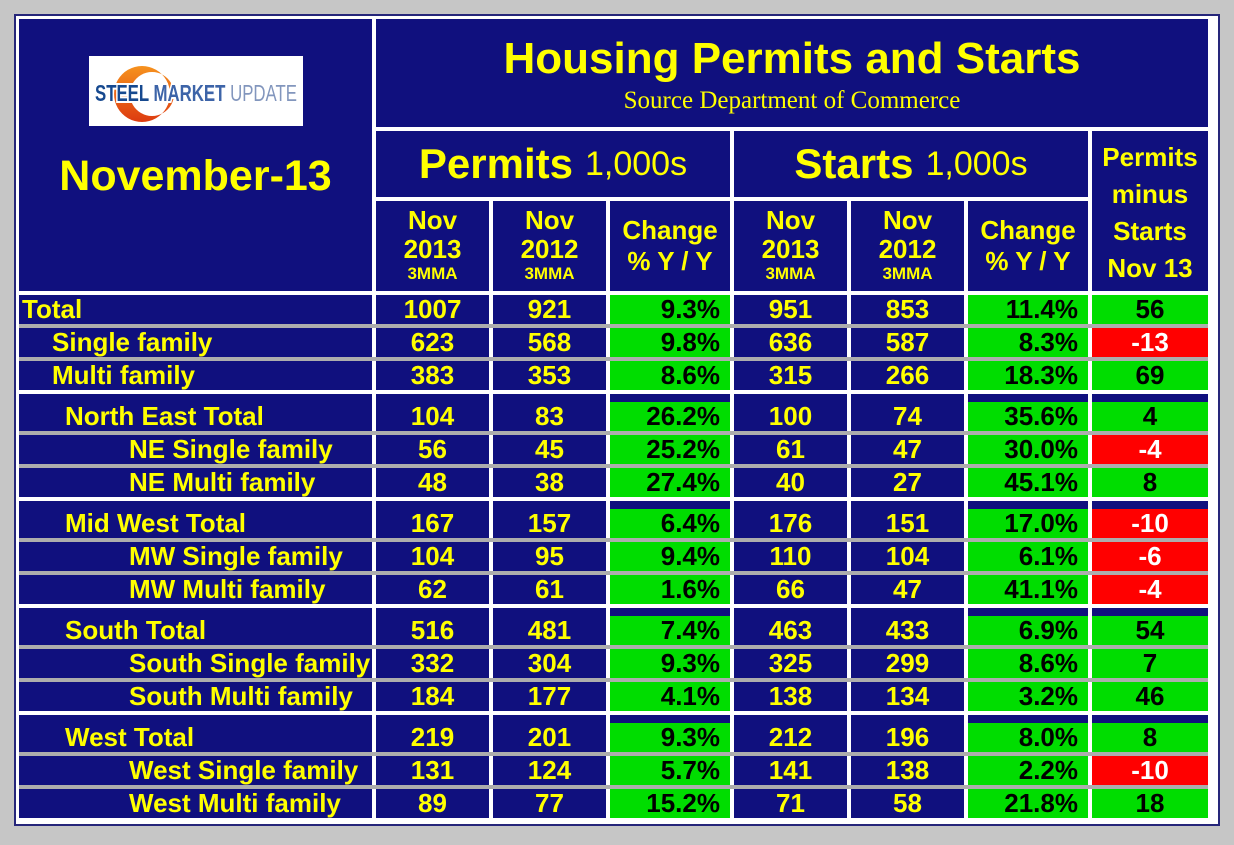 This screenshot has width=1234, height=845. Describe the element at coordinates (432, 696) in the screenshot. I see `value-cell: 184` at that location.